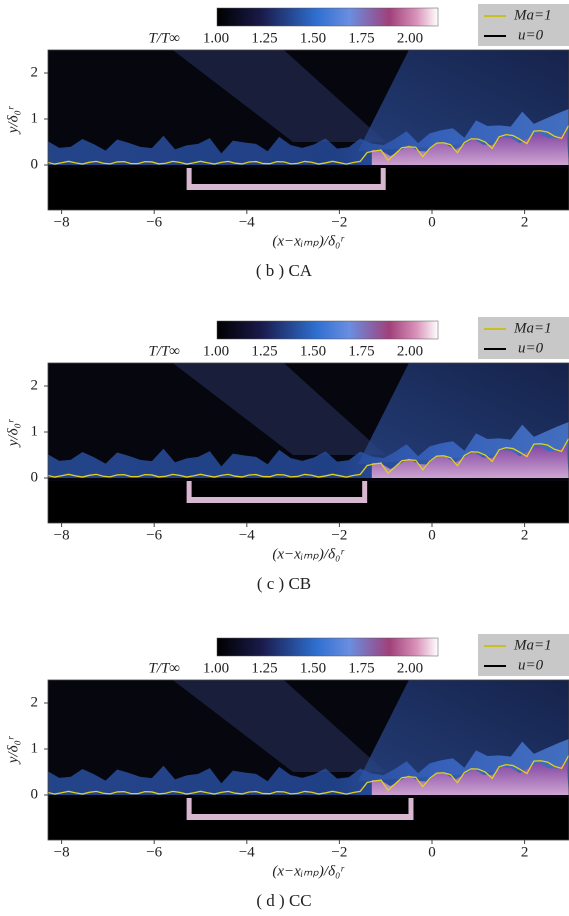 Image resolution: width=569 pixels, height=916 pixels. Describe the element at coordinates (284, 270) in the screenshot. I see `caption: ( b ) CA` at that location.